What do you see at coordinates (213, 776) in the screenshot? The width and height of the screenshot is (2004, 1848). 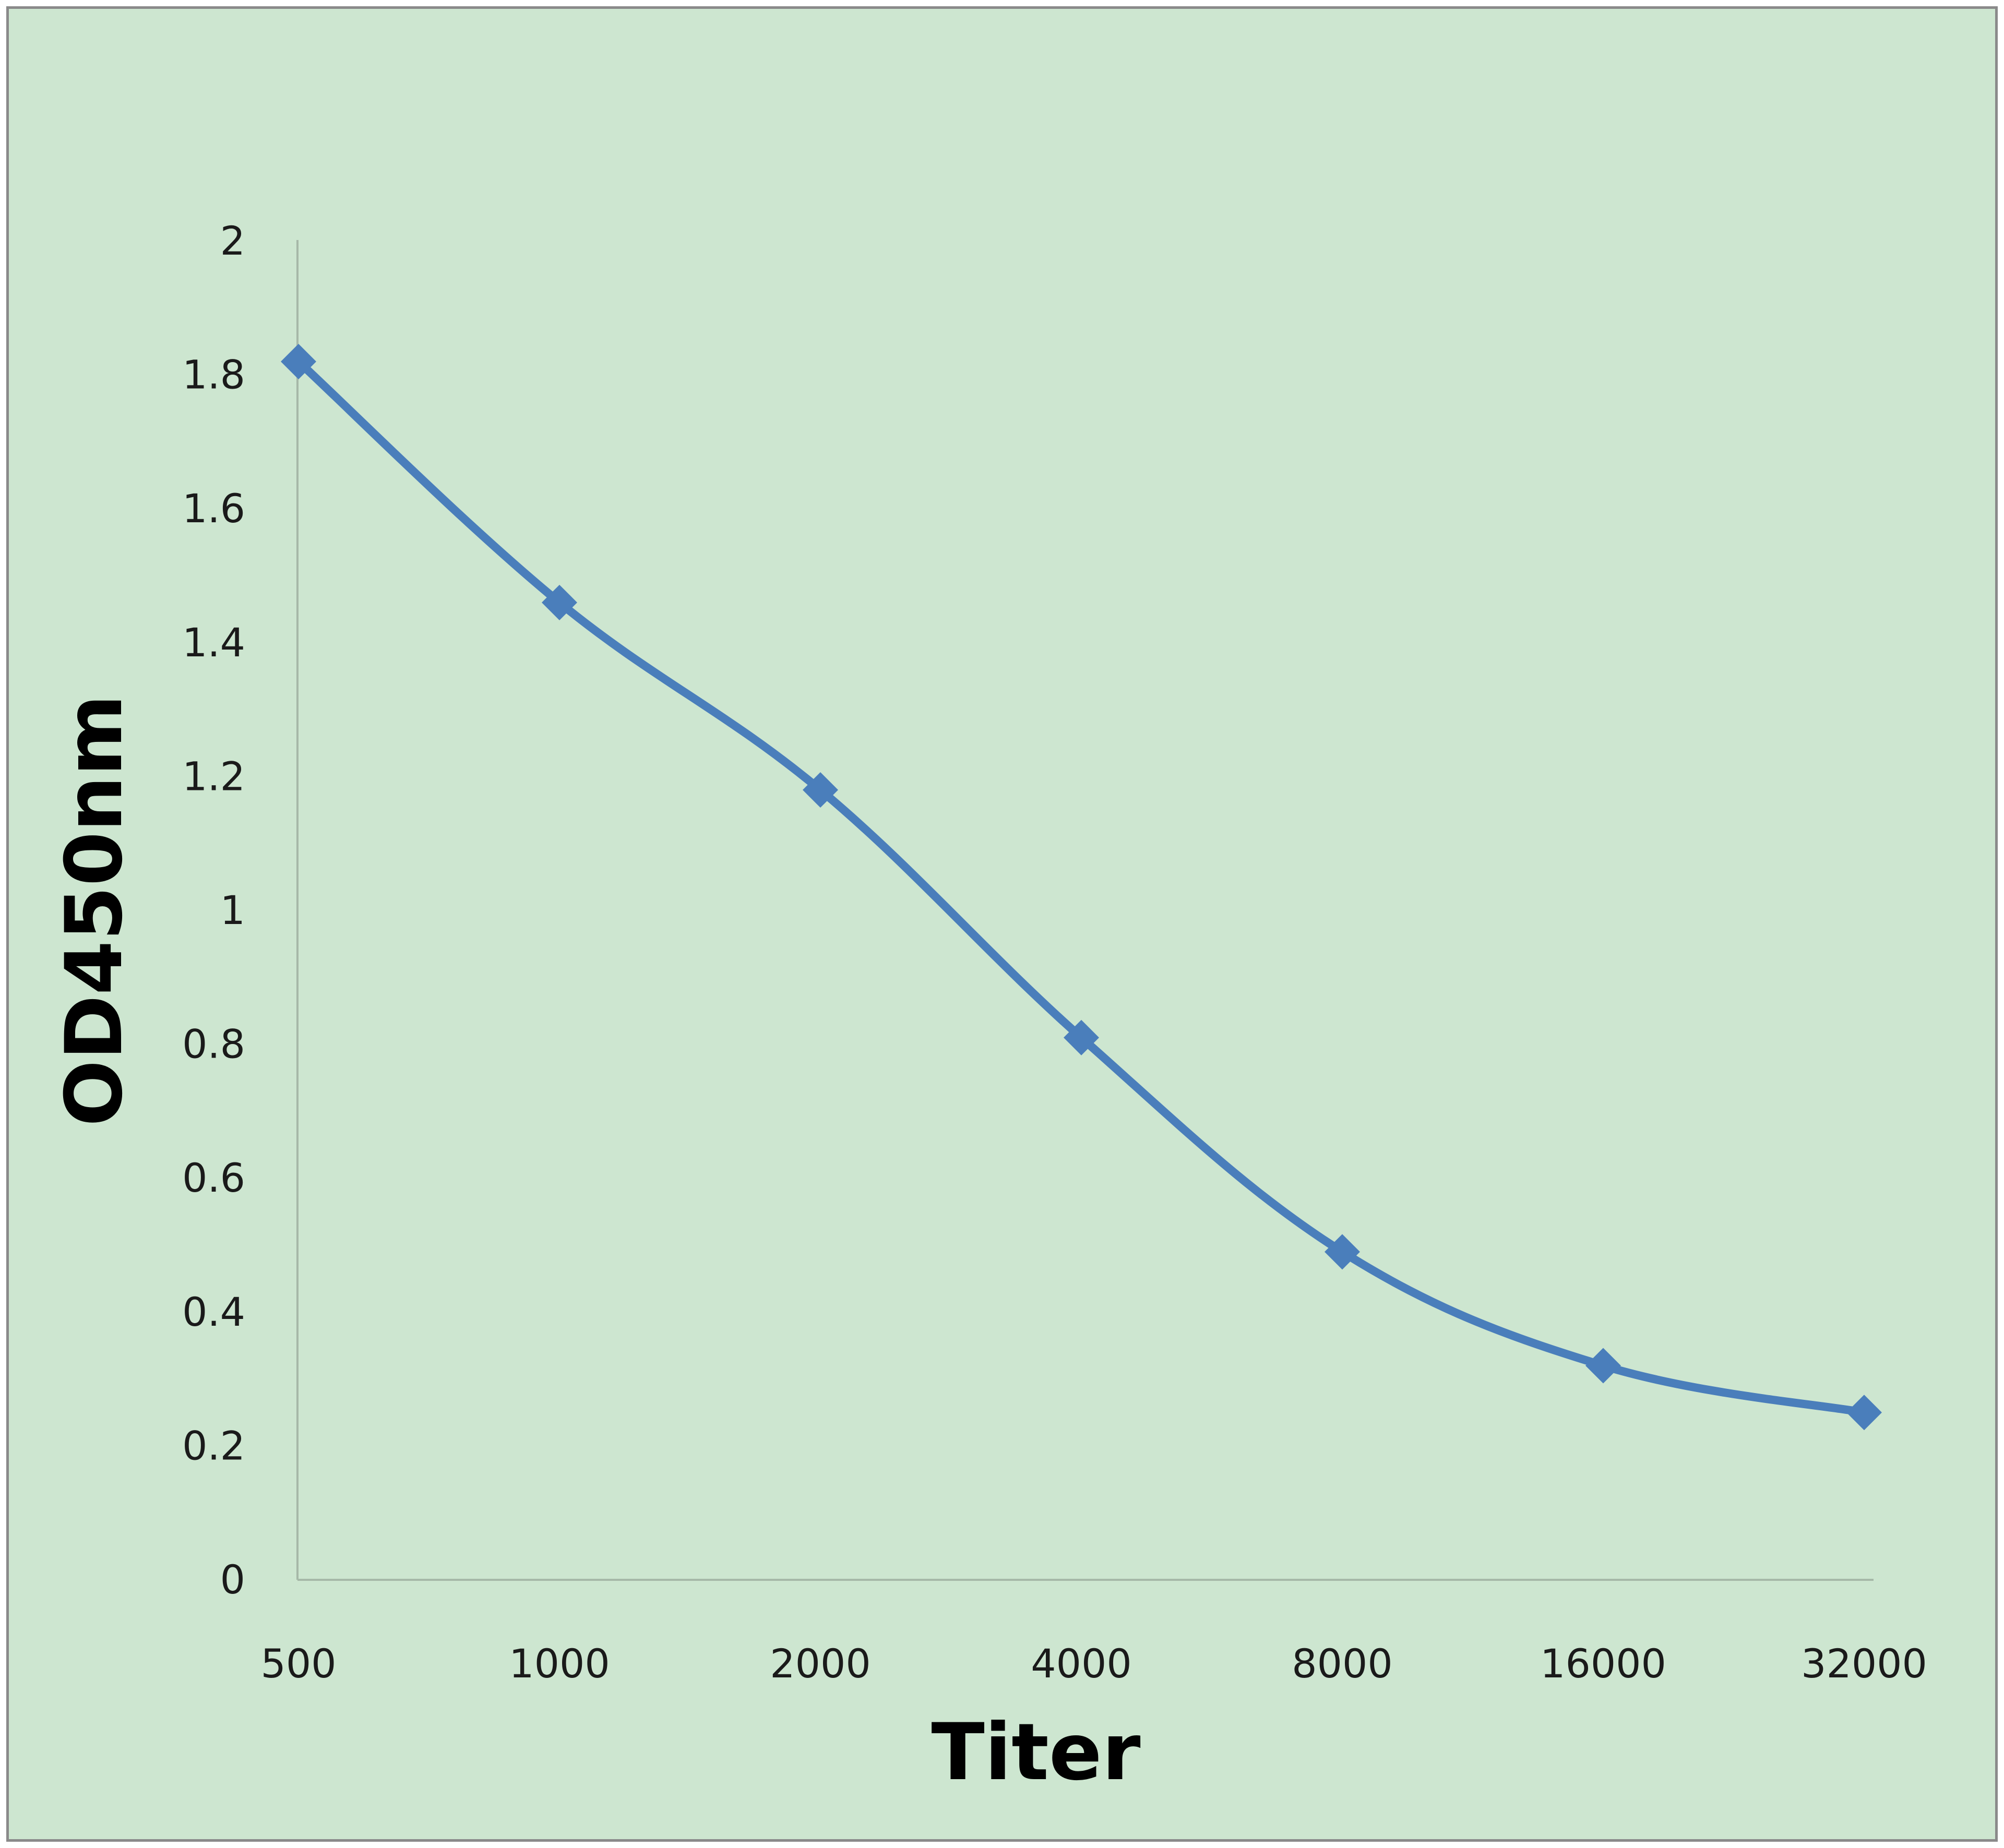 I see `y-tick-label: 1.2` at bounding box center [213, 776].